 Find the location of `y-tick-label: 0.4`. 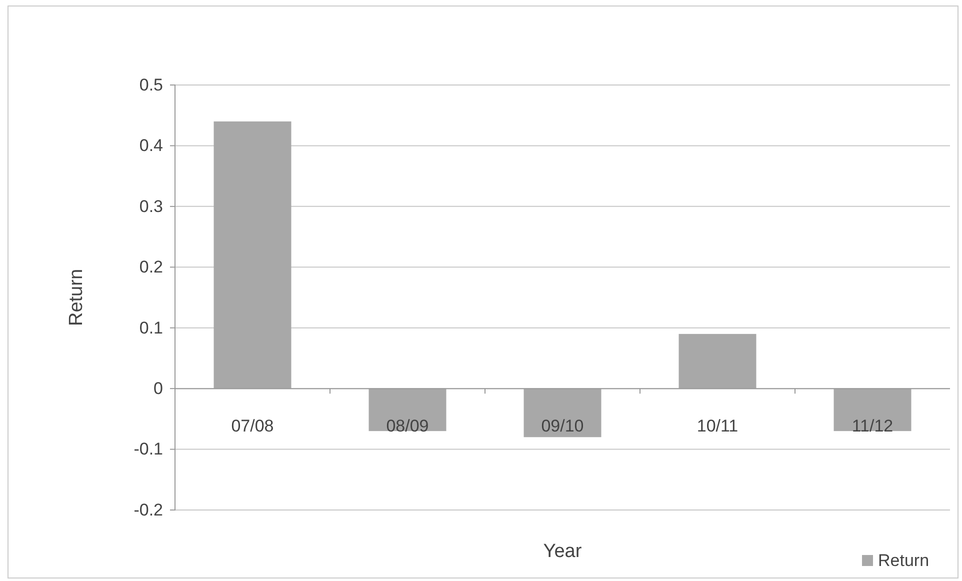

y-tick-label: 0.4 is located at coordinates (151, 146).